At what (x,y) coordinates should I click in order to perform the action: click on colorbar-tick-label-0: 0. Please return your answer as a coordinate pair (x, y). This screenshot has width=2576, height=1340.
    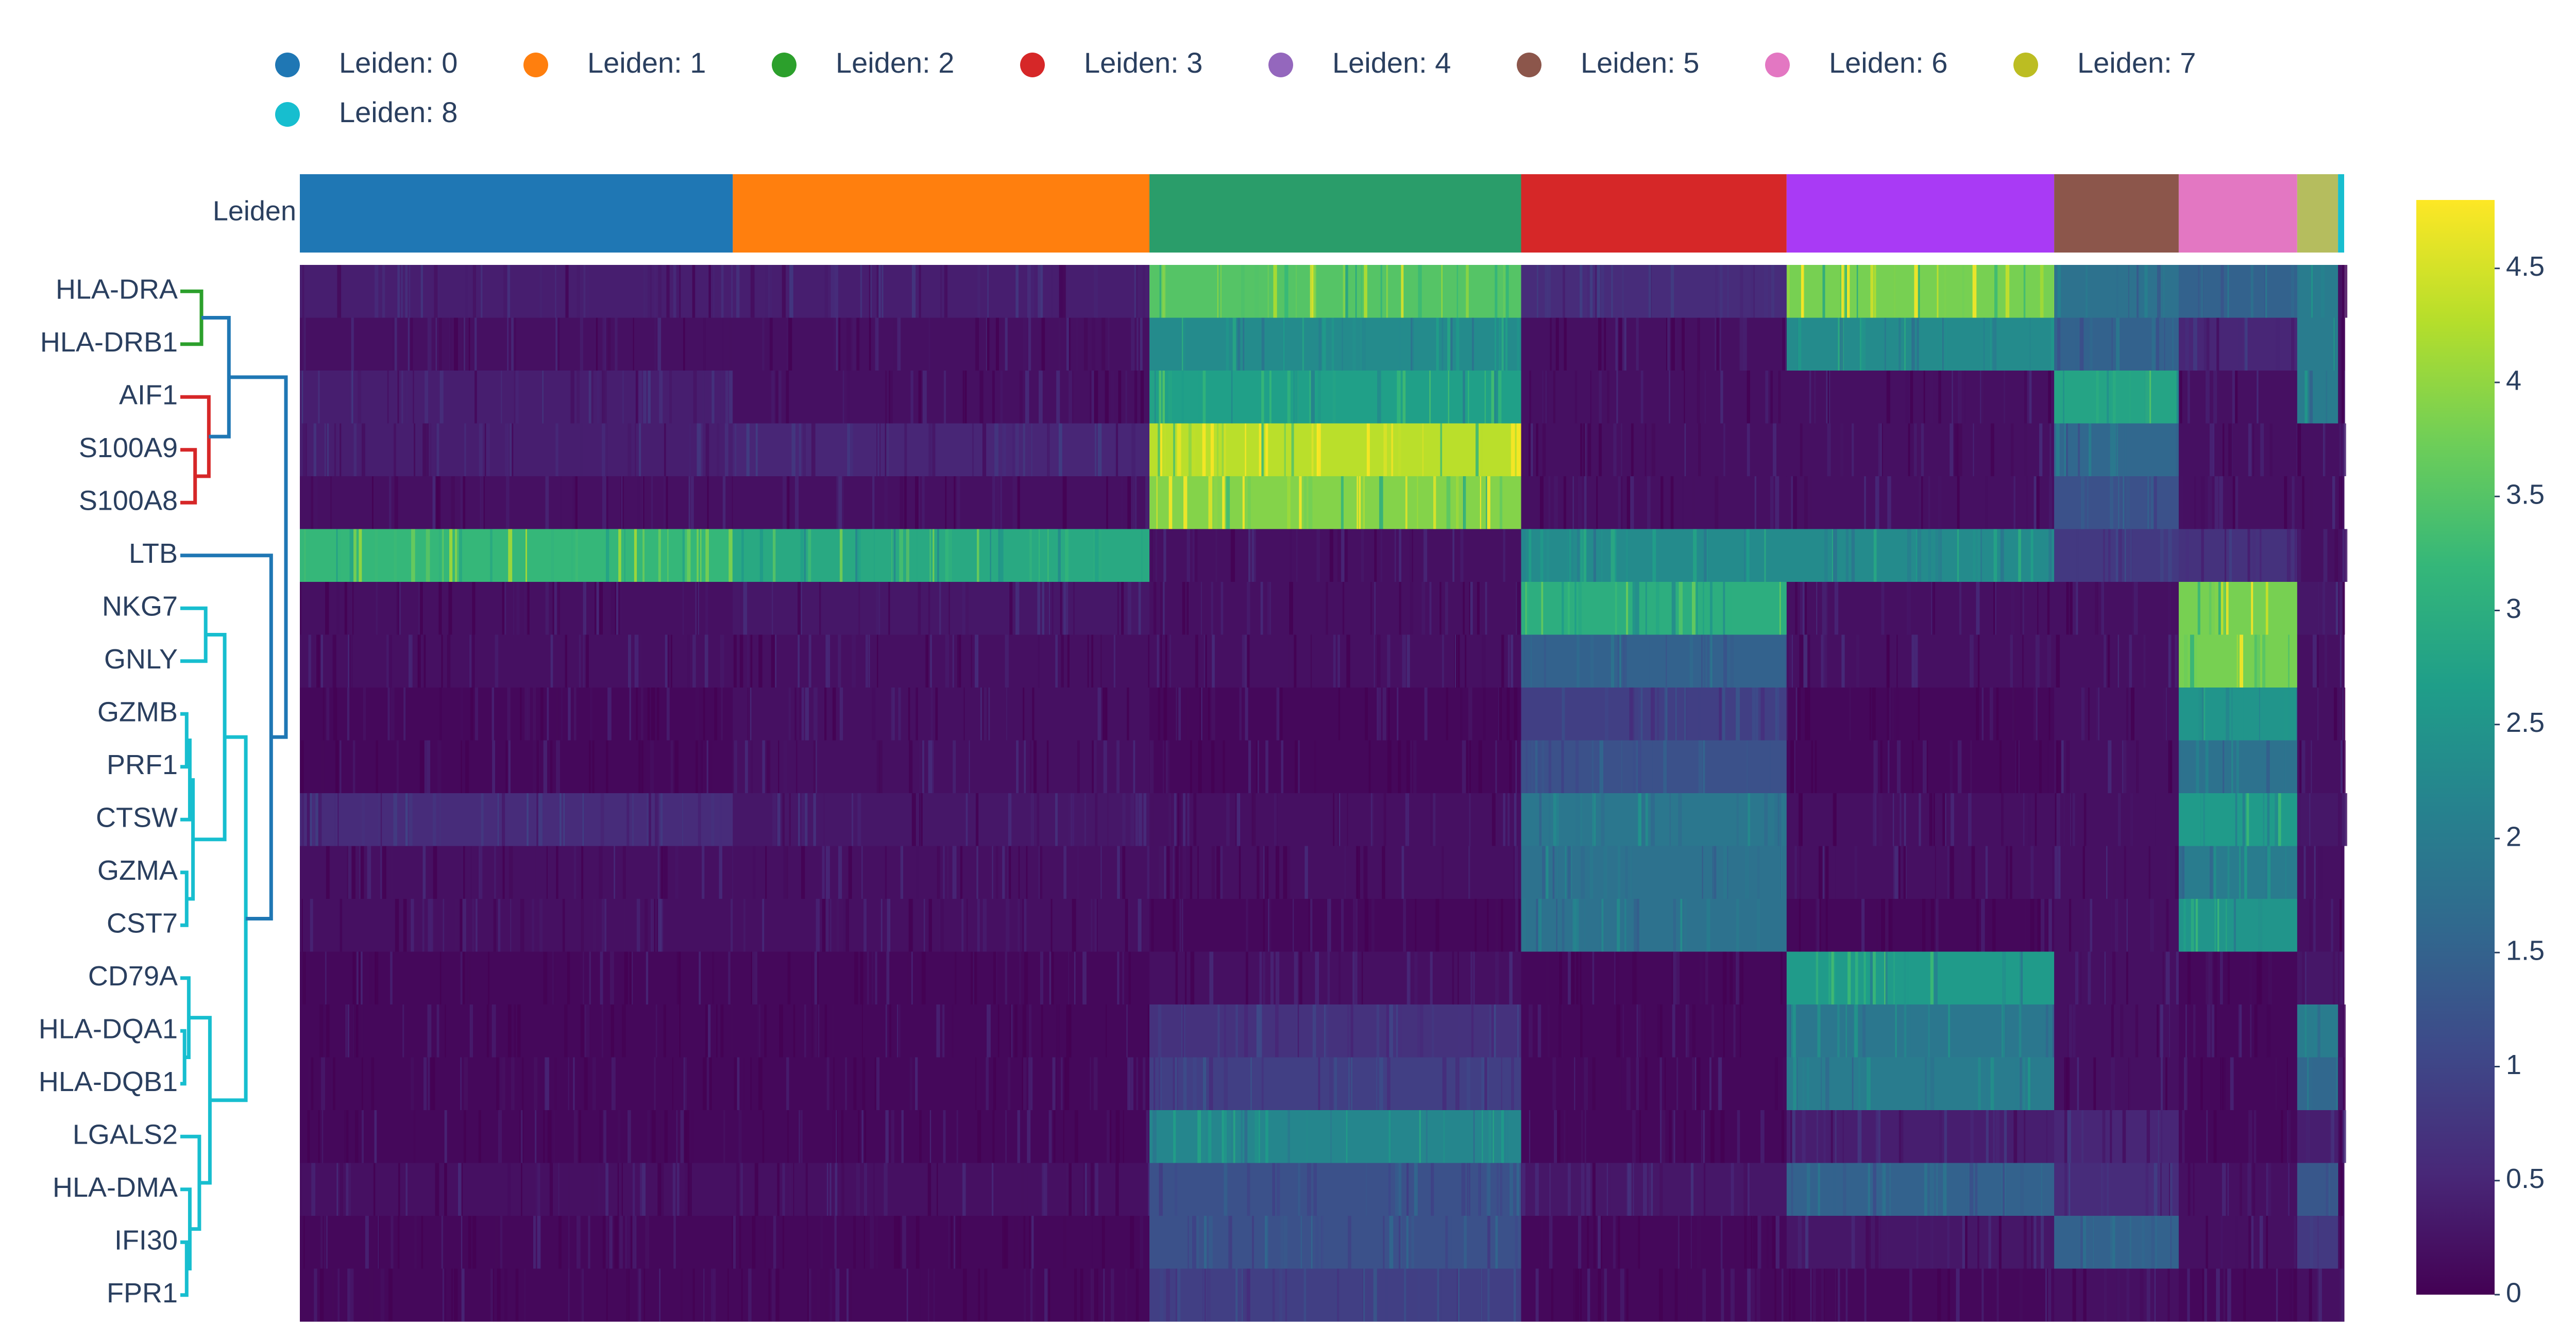
    Looking at the image, I should click on (2513, 1292).